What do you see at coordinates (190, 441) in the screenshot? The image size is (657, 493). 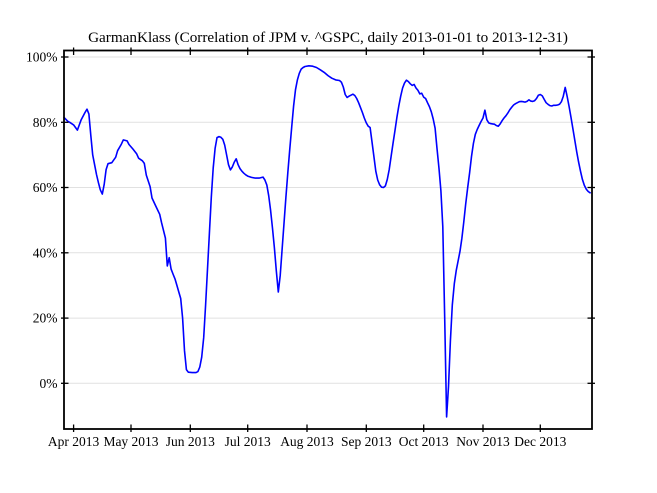 I see `x-axis-label: Jun 2013` at bounding box center [190, 441].